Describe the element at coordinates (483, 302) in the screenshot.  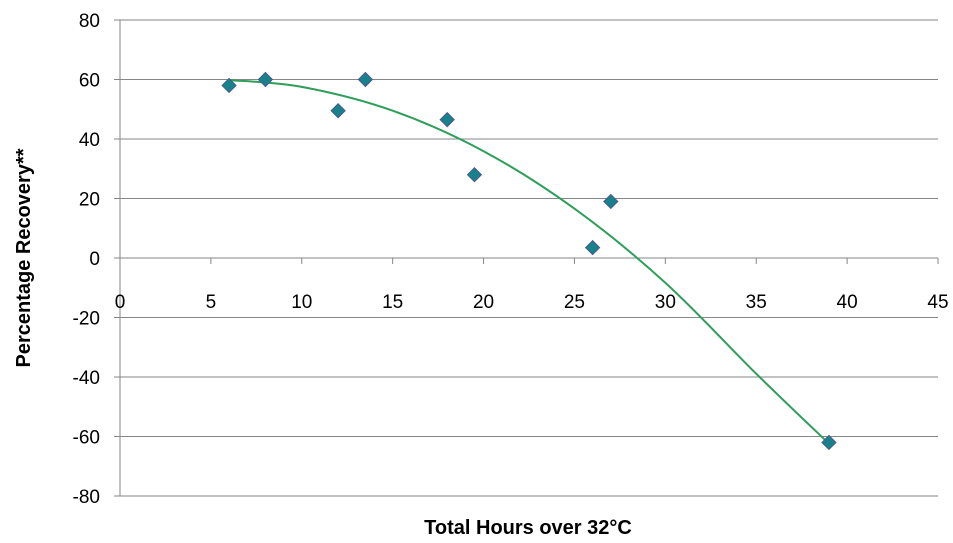
I see `x-tick-label-4: 20` at that location.